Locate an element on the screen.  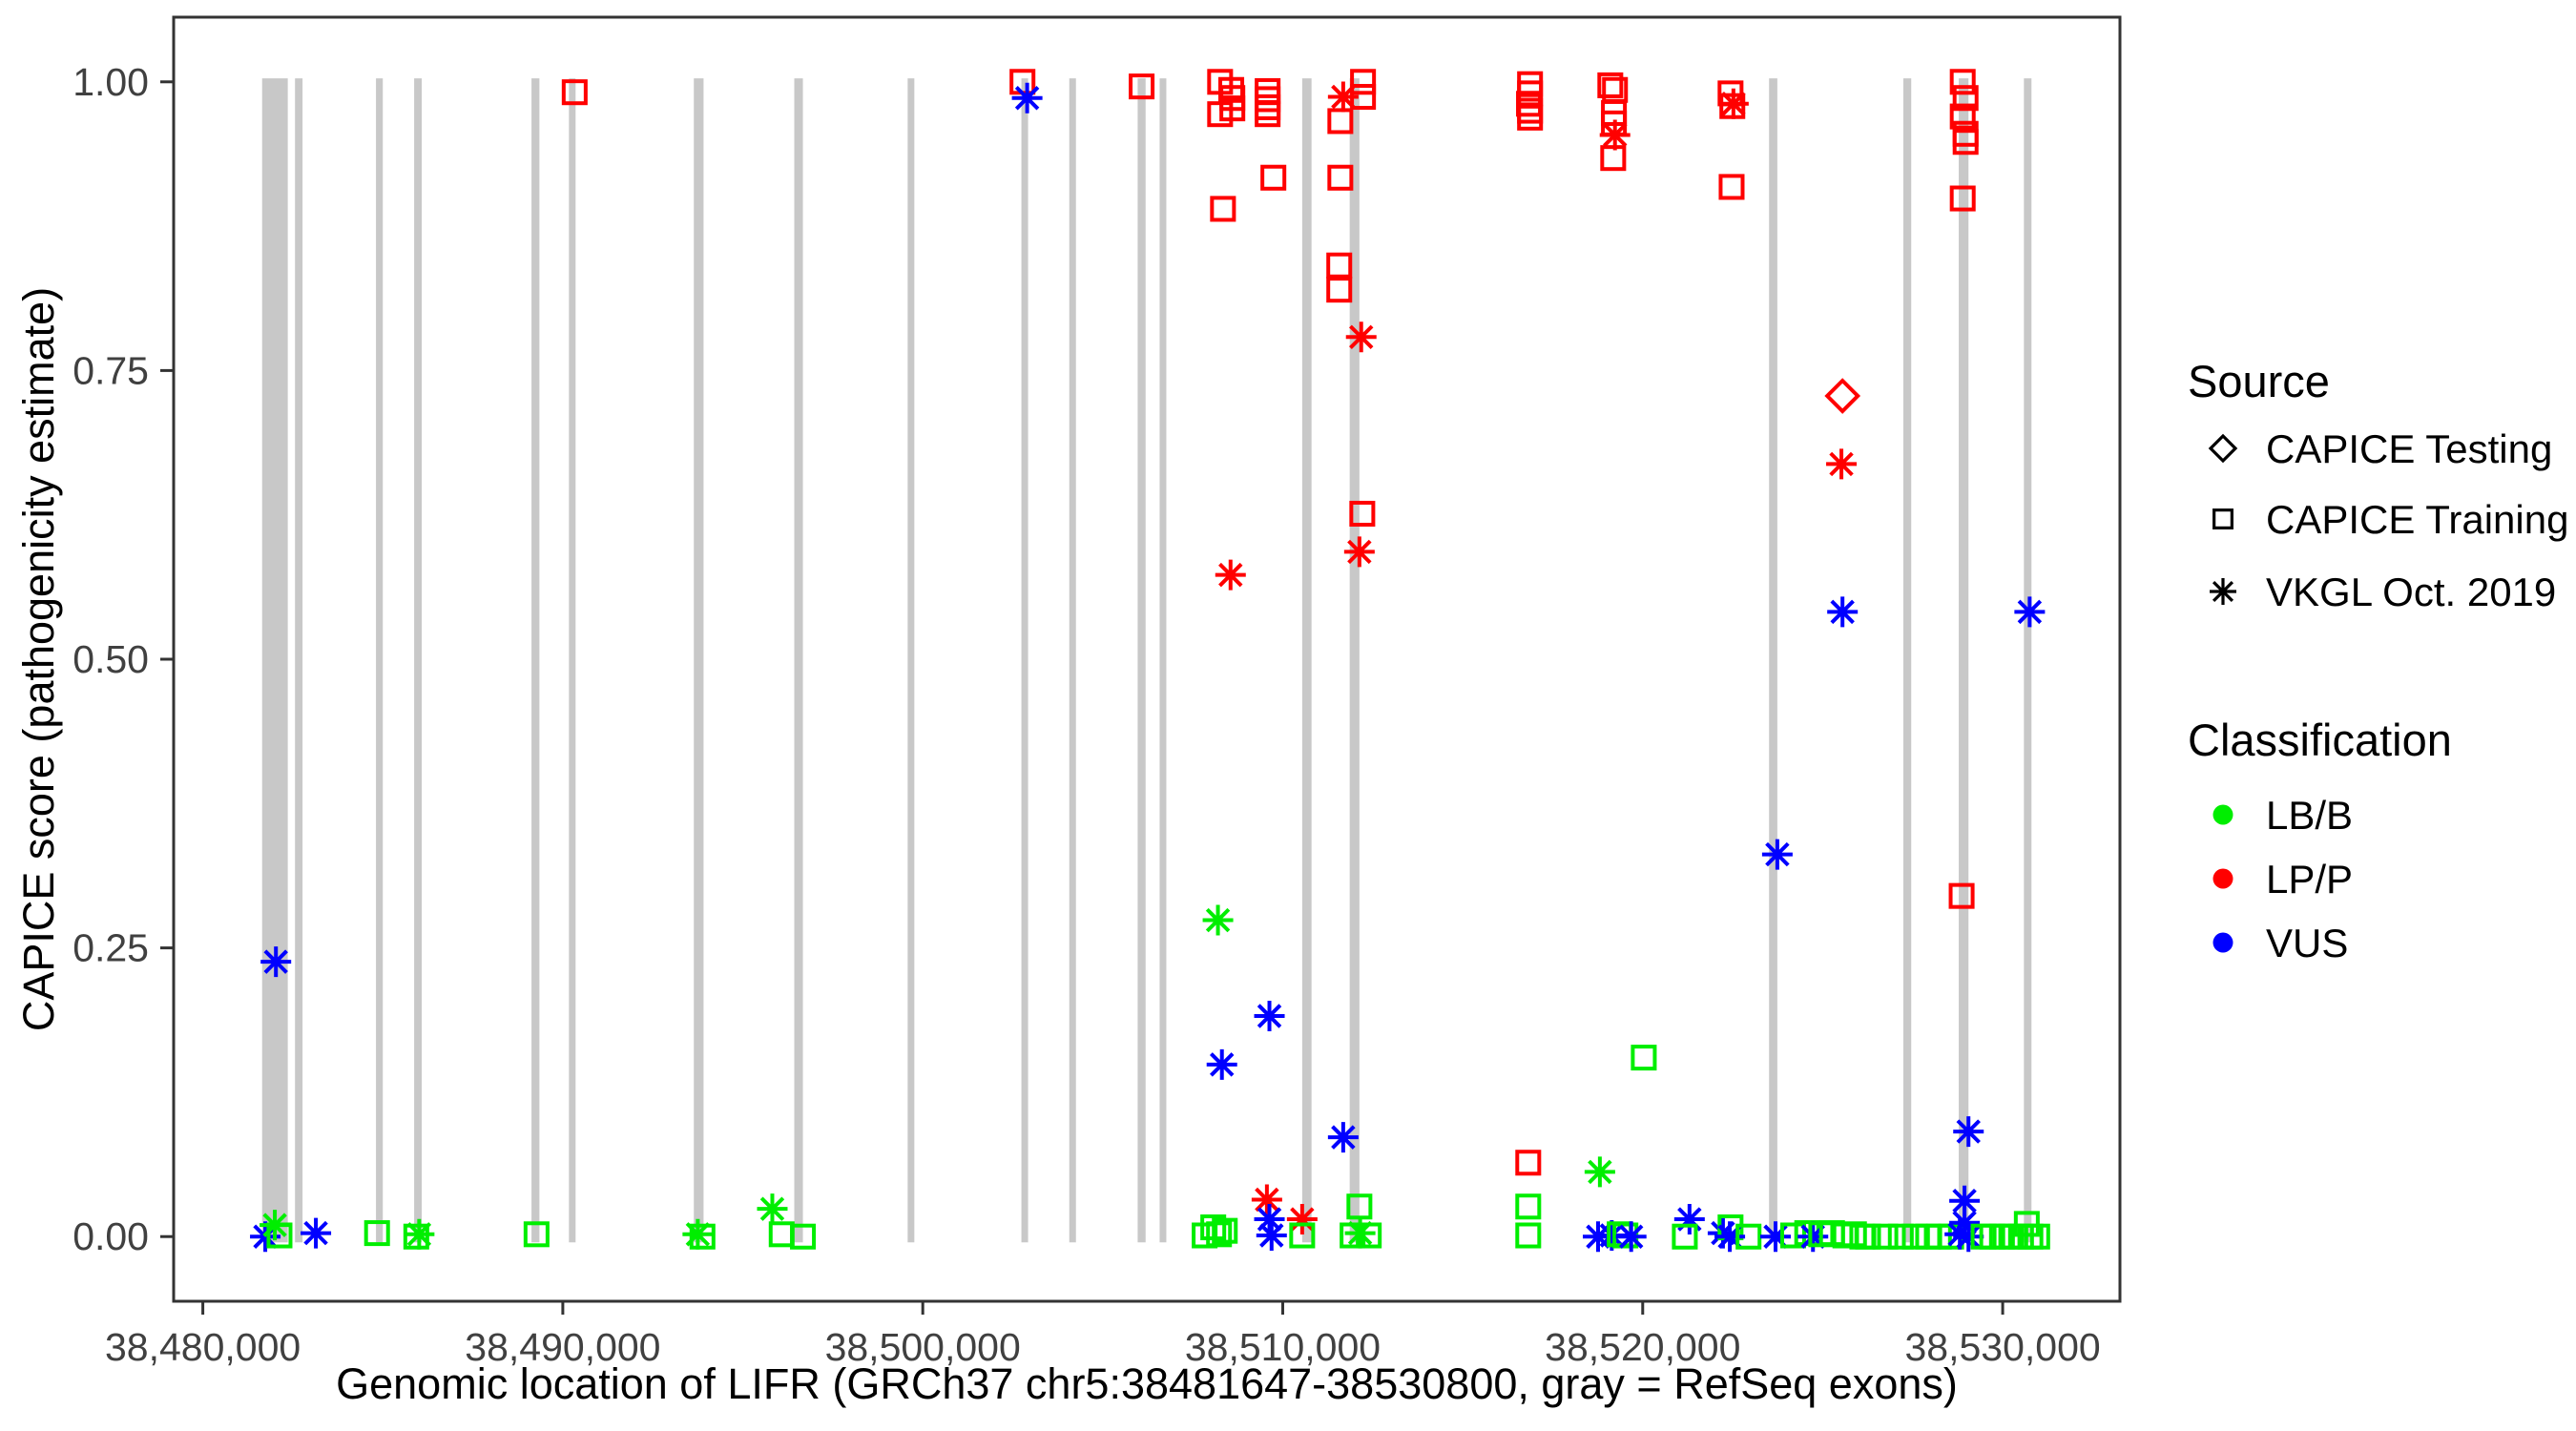
y-axis: 0.00 0.25 0.50 0.75 1.00 is located at coordinates (123, 659).